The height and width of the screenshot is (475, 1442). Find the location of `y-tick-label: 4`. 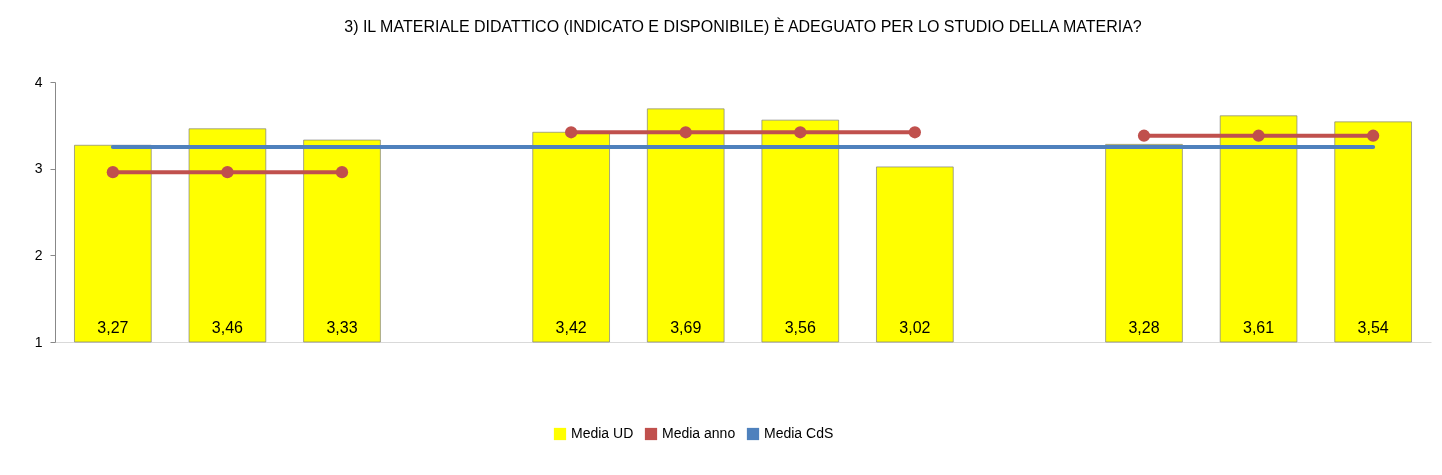

y-tick-label: 4 is located at coordinates (38, 81).